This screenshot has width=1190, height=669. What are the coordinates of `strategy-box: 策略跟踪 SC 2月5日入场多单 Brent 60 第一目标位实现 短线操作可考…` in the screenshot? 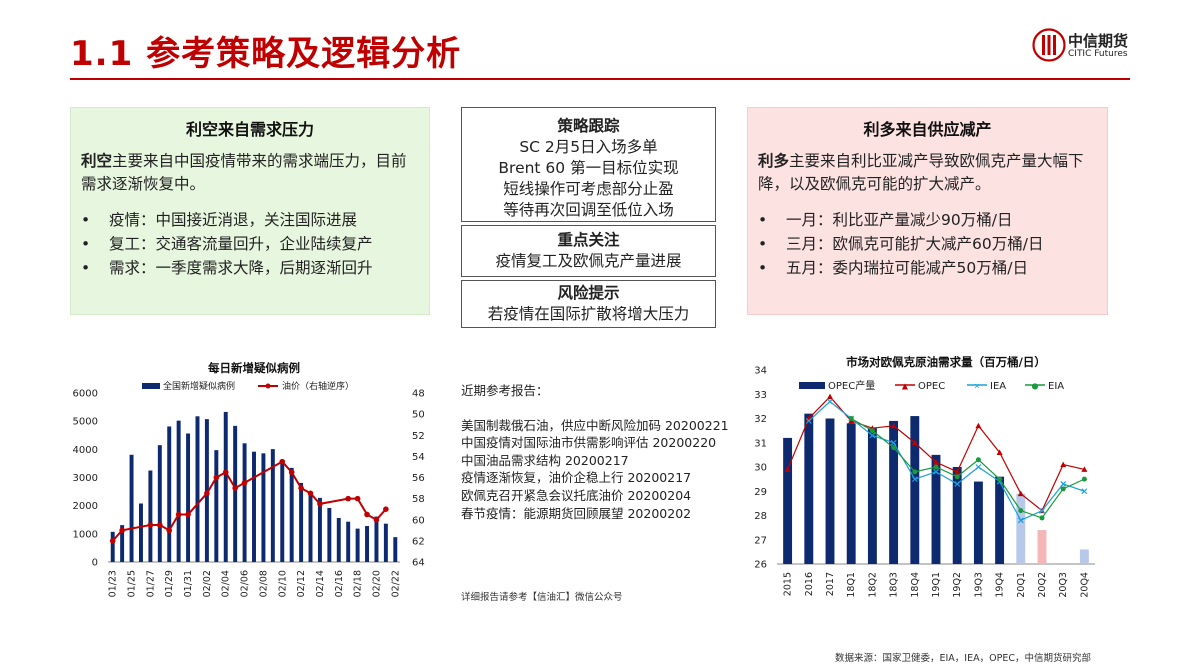 It's located at (588, 164).